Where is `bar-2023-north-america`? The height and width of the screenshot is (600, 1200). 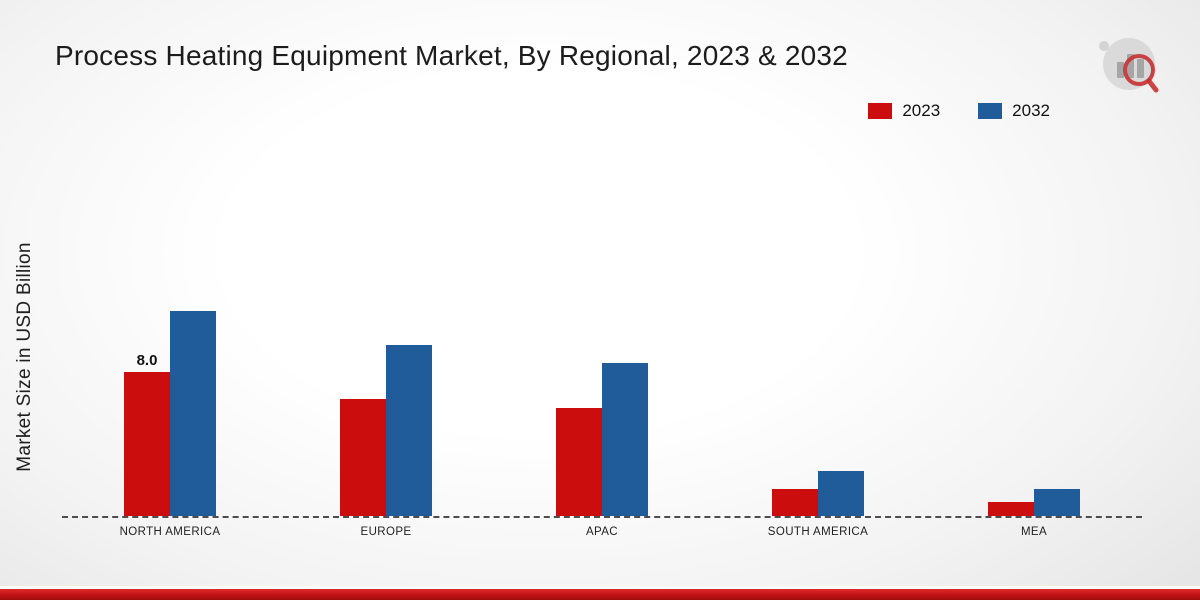 bar-2023-north-america is located at coordinates (147, 444).